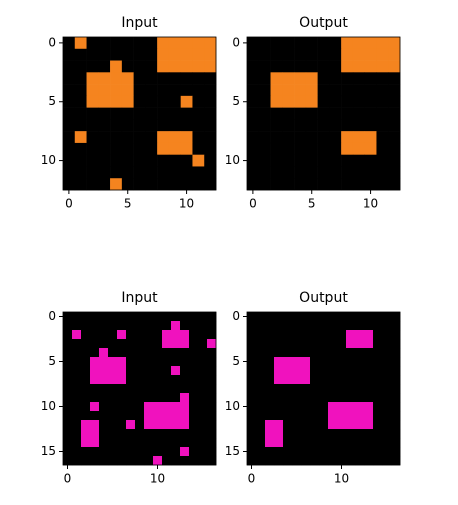 This screenshot has width=458, height=505. Describe the element at coordinates (139, 388) in the screenshot. I see `axes-frame` at that location.